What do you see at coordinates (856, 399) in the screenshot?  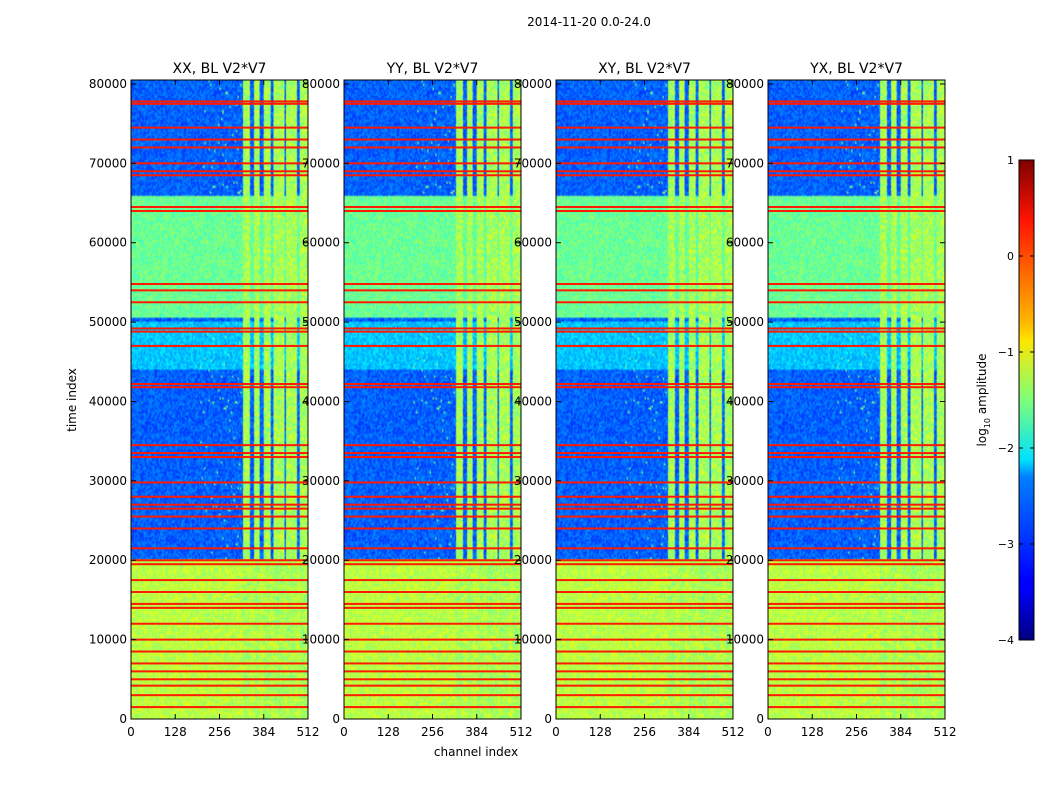 I see `heatmap-image` at bounding box center [856, 399].